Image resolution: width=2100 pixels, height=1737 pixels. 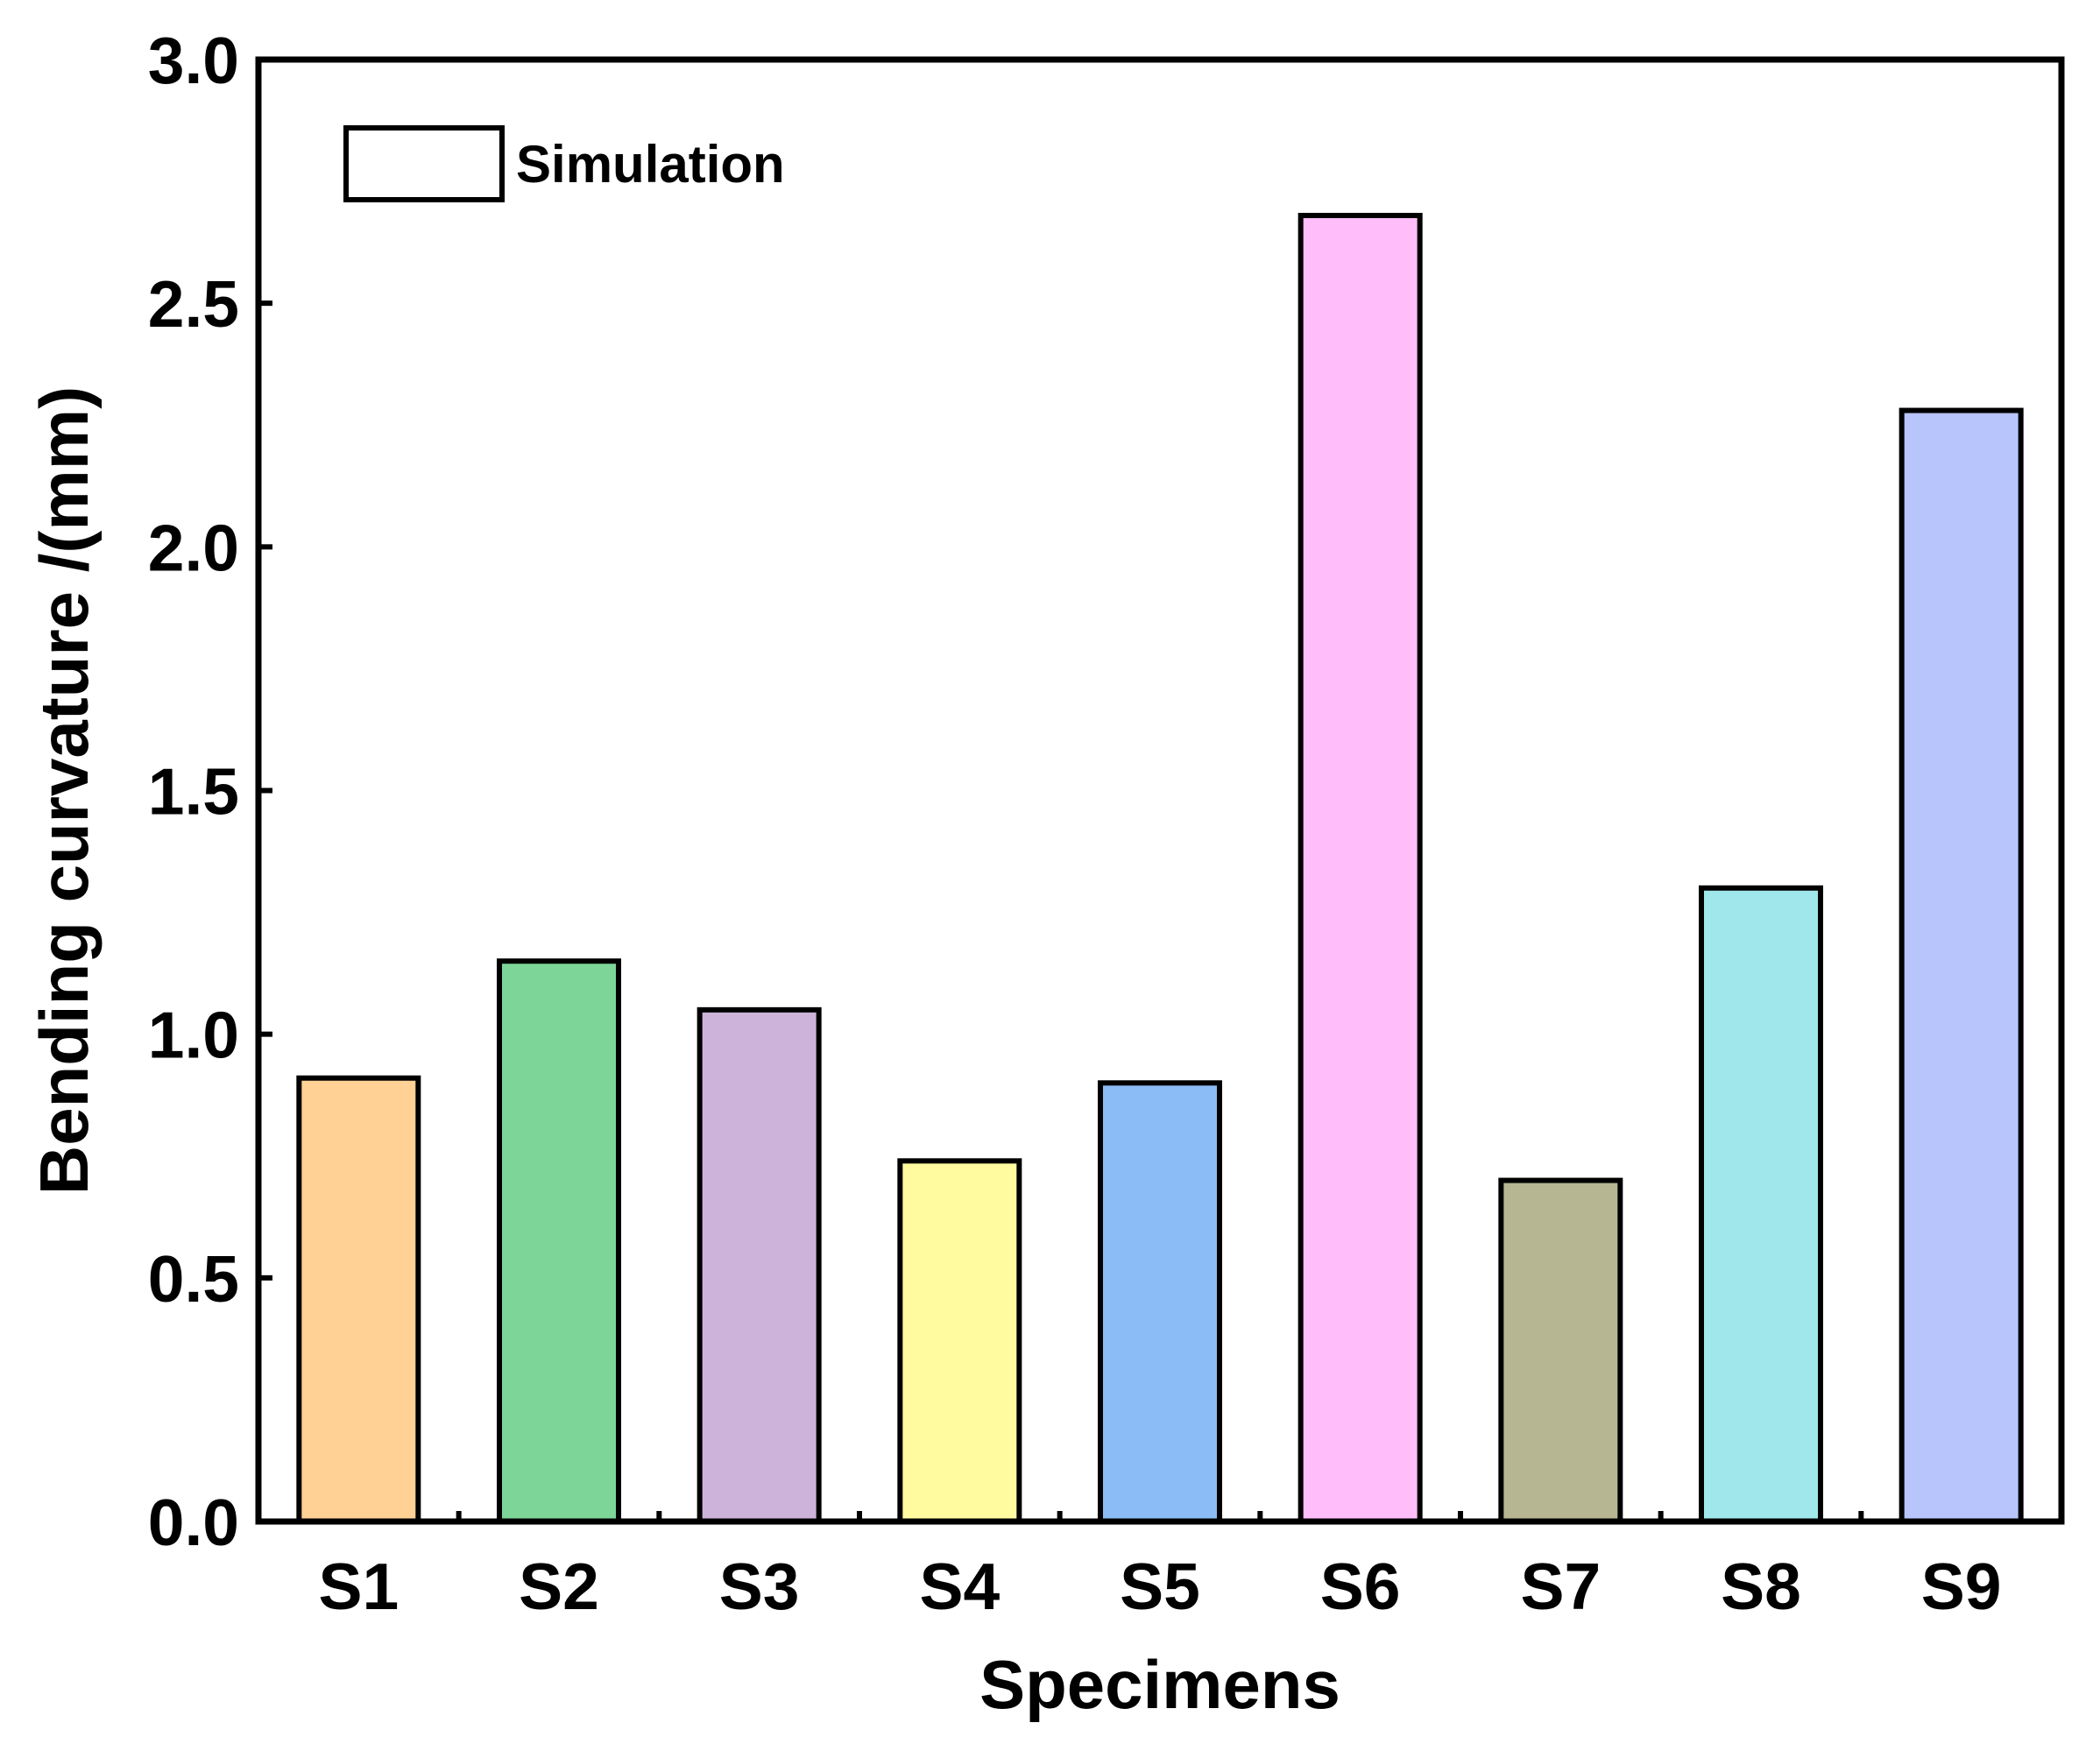 I want to click on x-tick-label: S7, so click(x=1560, y=1586).